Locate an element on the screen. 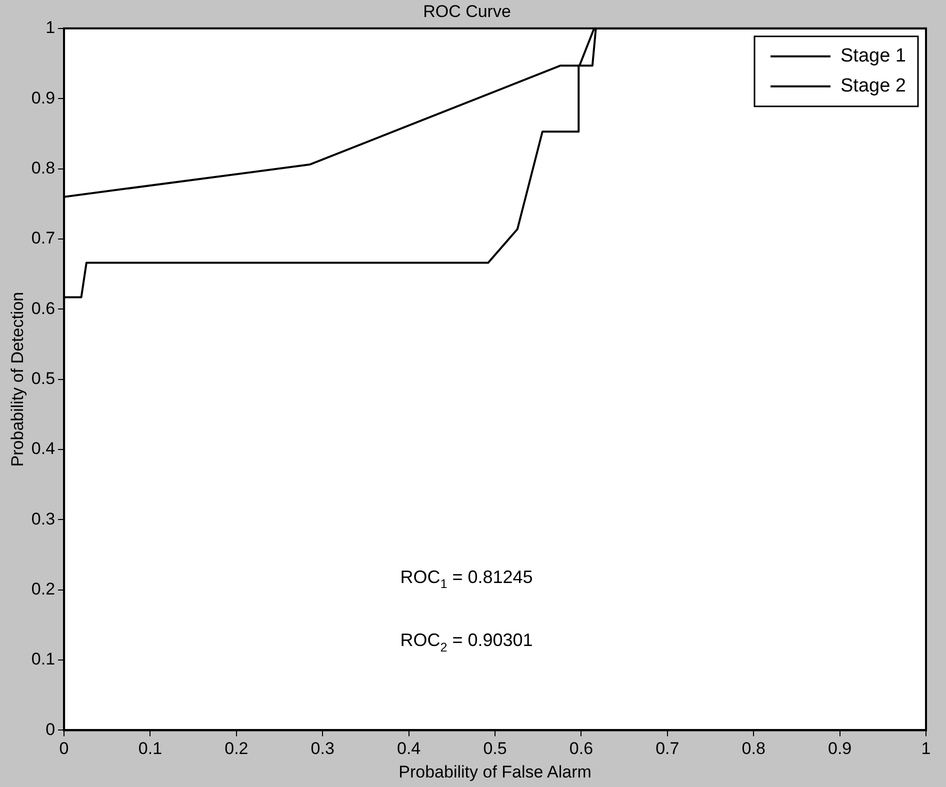 Image resolution: width=946 pixels, height=787 pixels. y-tick-label: 0.3 is located at coordinates (43, 518).